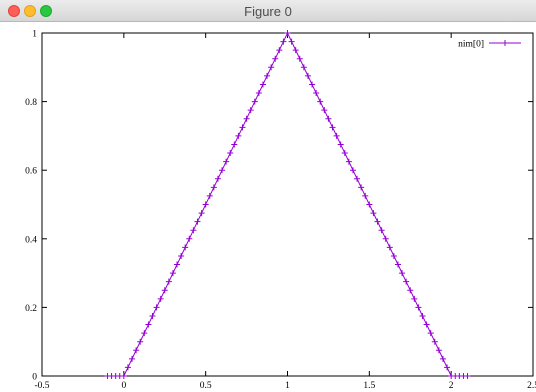 Image resolution: width=536 pixels, height=392 pixels. I want to click on x-tick-label: 1, so click(287, 386).